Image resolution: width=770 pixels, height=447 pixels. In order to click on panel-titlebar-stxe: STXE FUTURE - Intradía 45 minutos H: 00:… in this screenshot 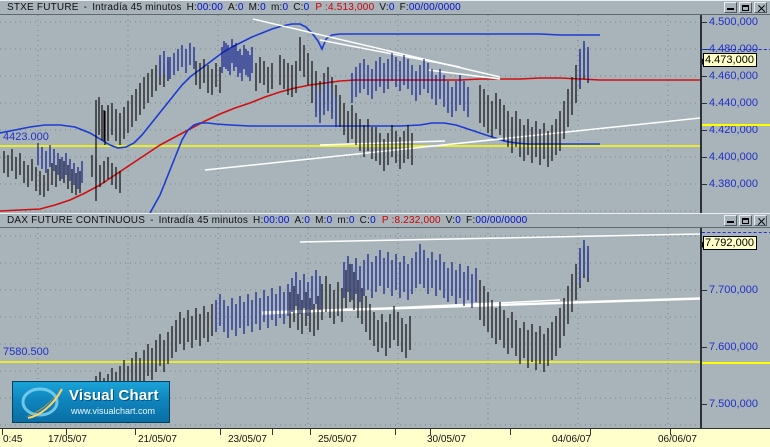, I will do `click(385, 7)`.